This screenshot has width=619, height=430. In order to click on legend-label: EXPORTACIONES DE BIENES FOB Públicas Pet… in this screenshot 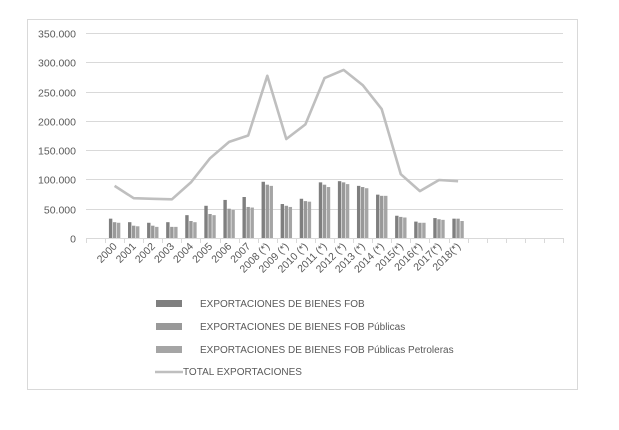, I will do `click(327, 350)`.